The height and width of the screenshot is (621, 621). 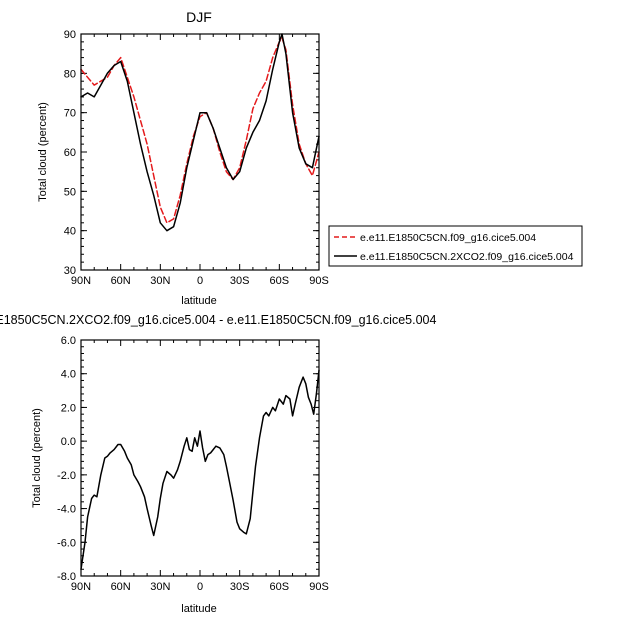 What do you see at coordinates (198, 609) in the screenshot?
I see `bottom-x-axis-label: latitude` at bounding box center [198, 609].